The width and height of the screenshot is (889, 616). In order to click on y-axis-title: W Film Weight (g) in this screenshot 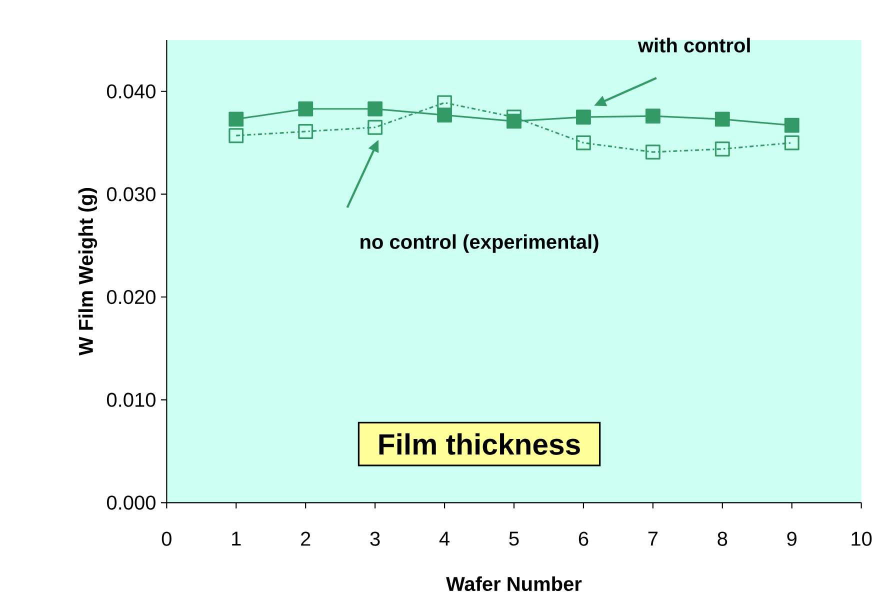, I will do `click(88, 272)`.